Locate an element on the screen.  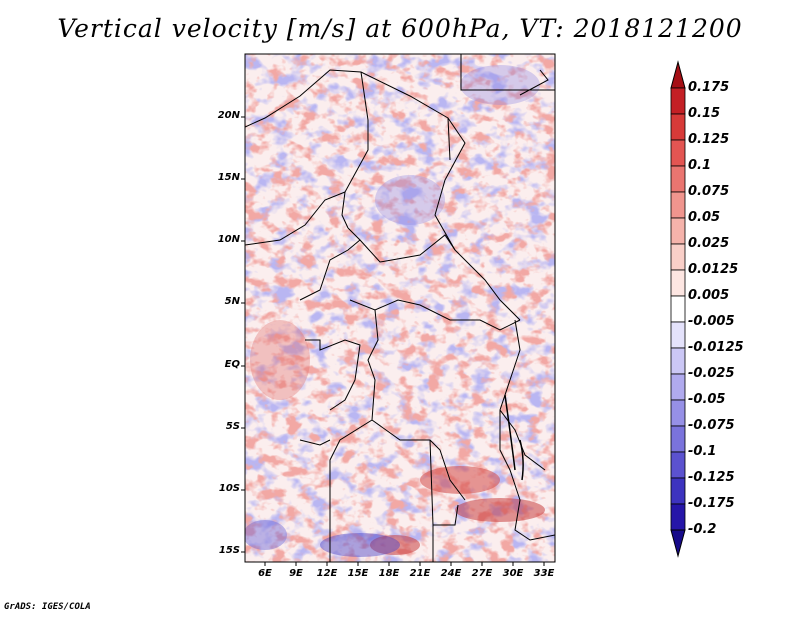
colorbar-label: 0.175 is located at coordinates (709, 87).